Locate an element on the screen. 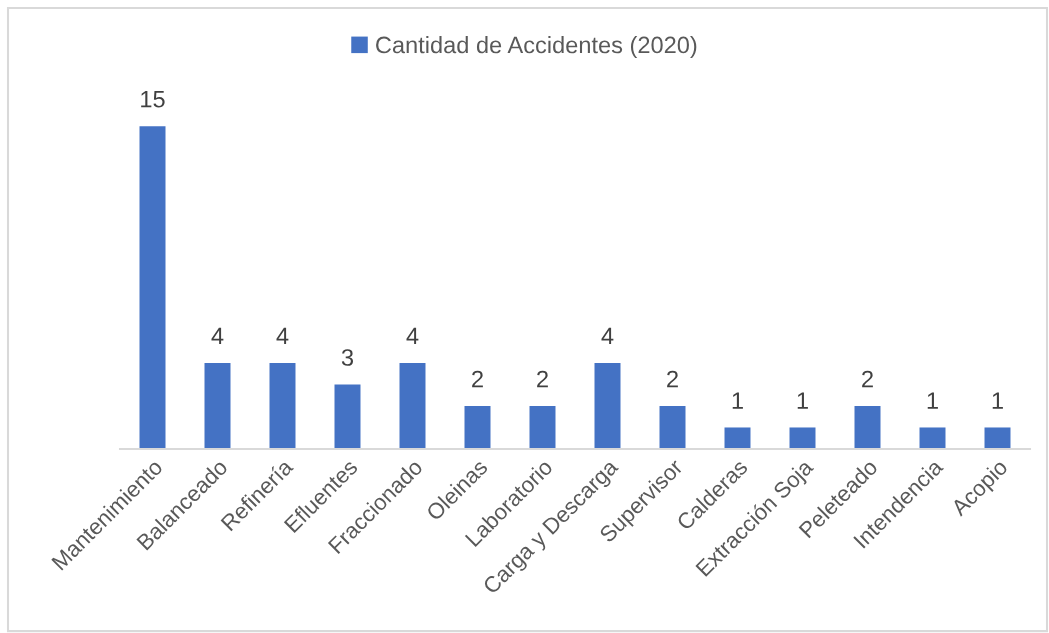  data-label: 3 is located at coordinates (347, 357).